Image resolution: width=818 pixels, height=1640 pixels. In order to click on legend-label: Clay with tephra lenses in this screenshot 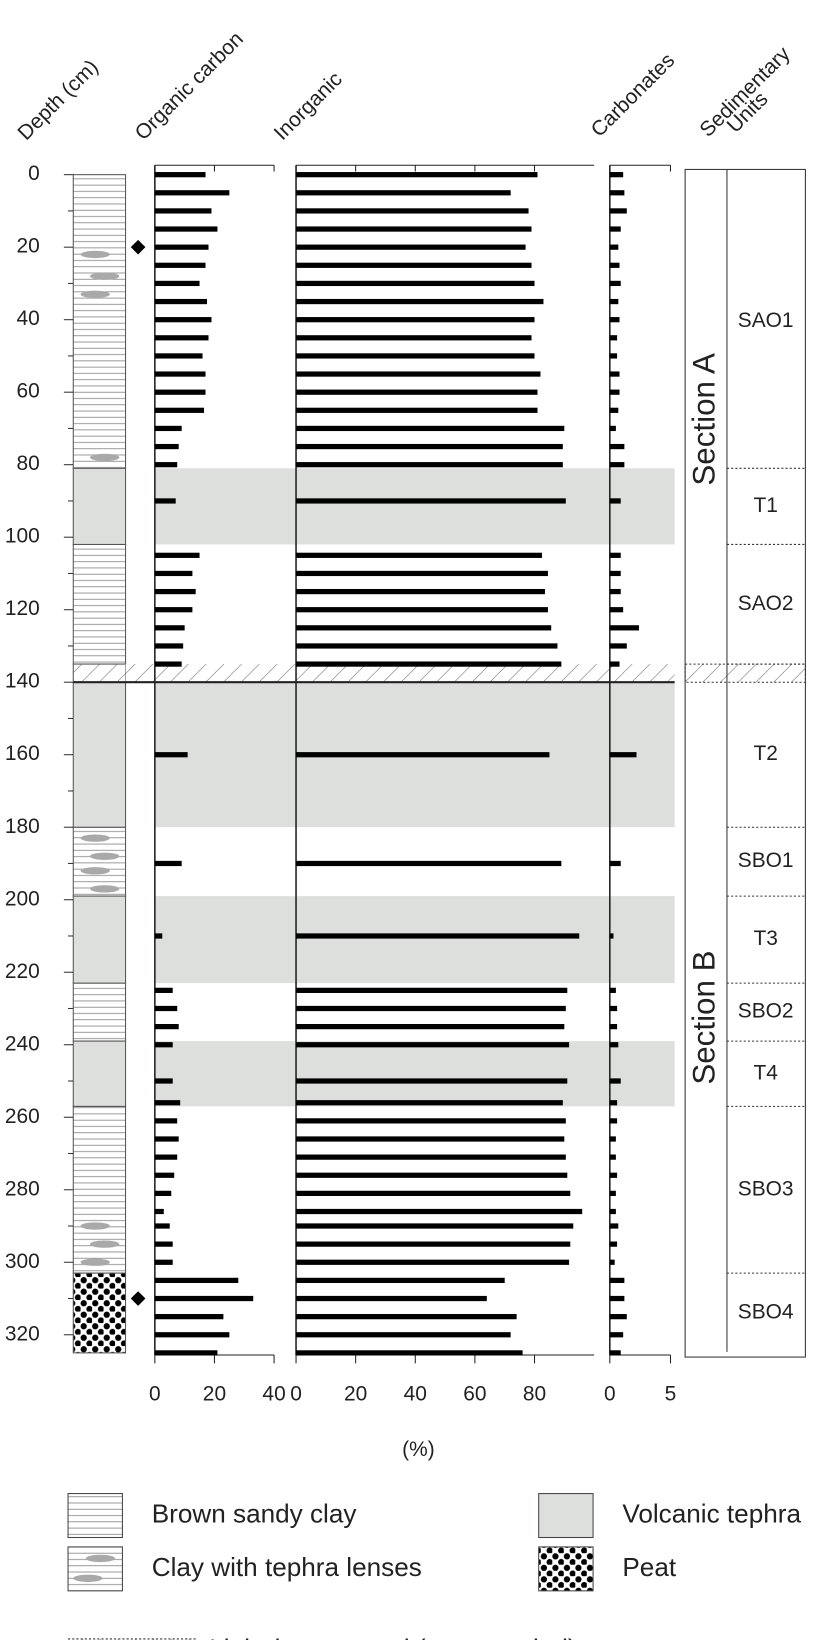, I will do `click(287, 1567)`.